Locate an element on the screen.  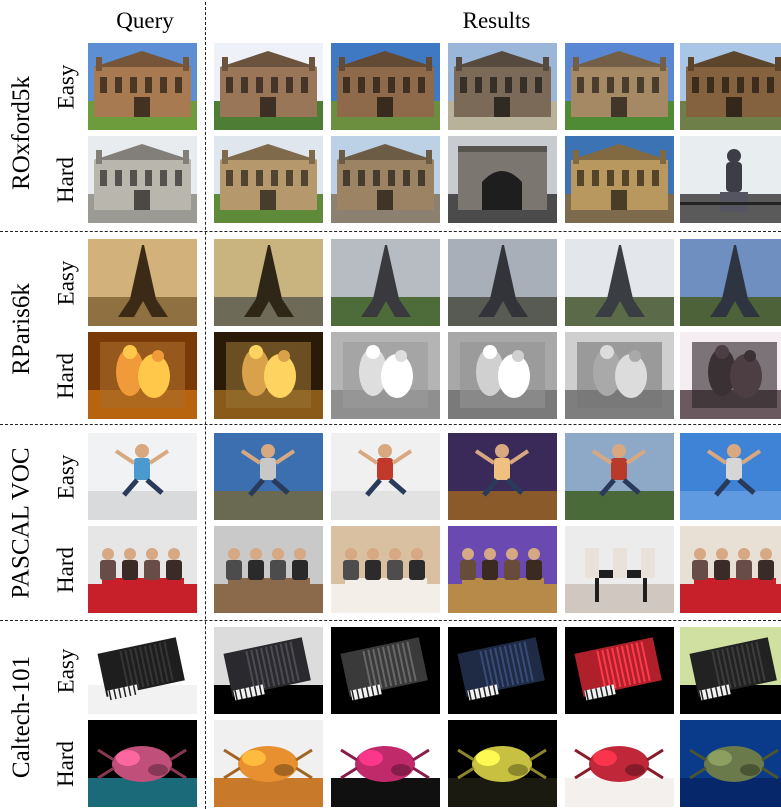
dataset-label-text: ROxford5k is located at coordinates (22, 133).